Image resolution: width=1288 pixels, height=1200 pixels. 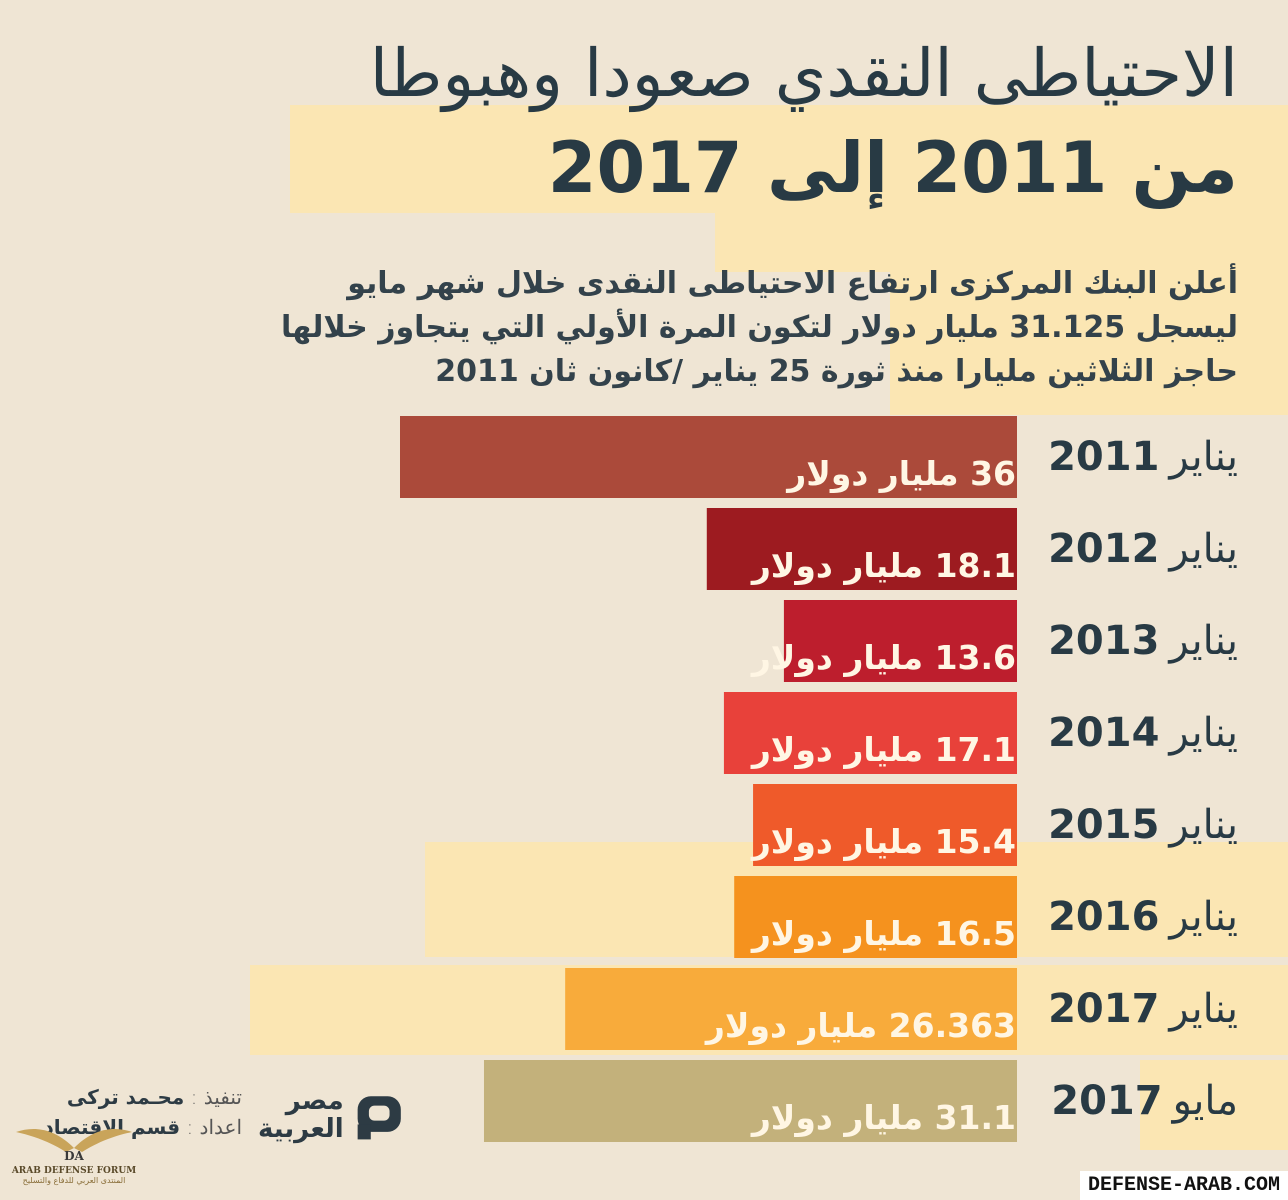 What do you see at coordinates (803, 73) in the screenshot?
I see `page-title-line1: الاحتياطى النقدي صعودا وهبوطا` at bounding box center [803, 73].